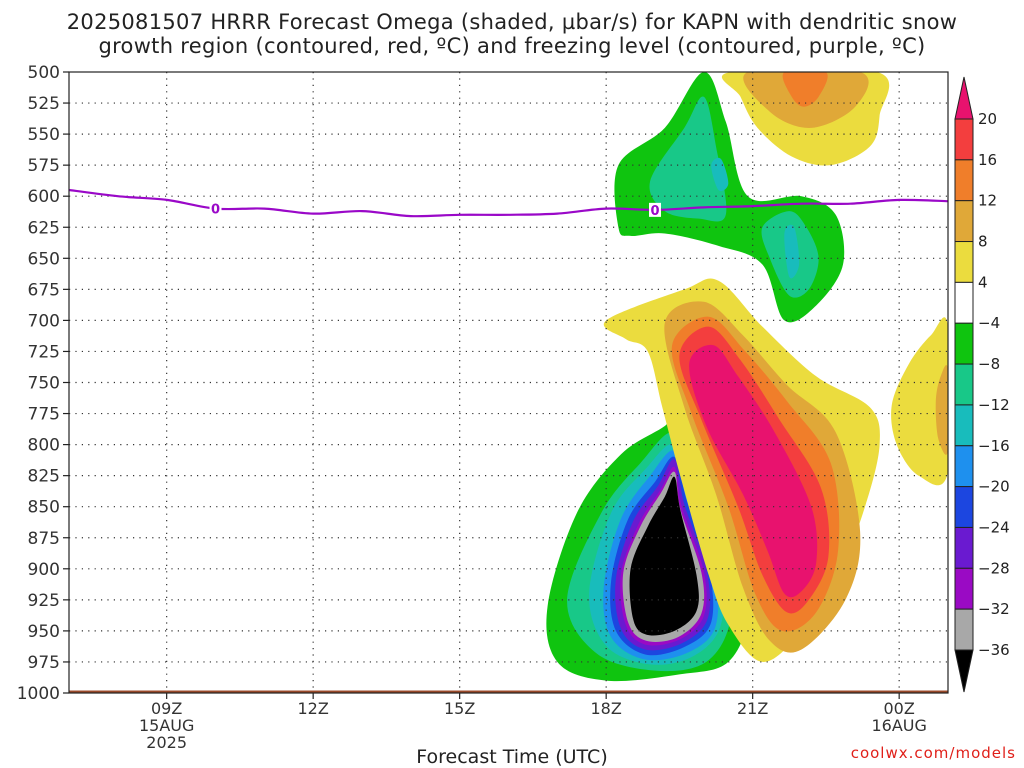 This screenshot has height=768, width=1024. I want to click on colorbar-arrow-bottom, so click(964, 671).